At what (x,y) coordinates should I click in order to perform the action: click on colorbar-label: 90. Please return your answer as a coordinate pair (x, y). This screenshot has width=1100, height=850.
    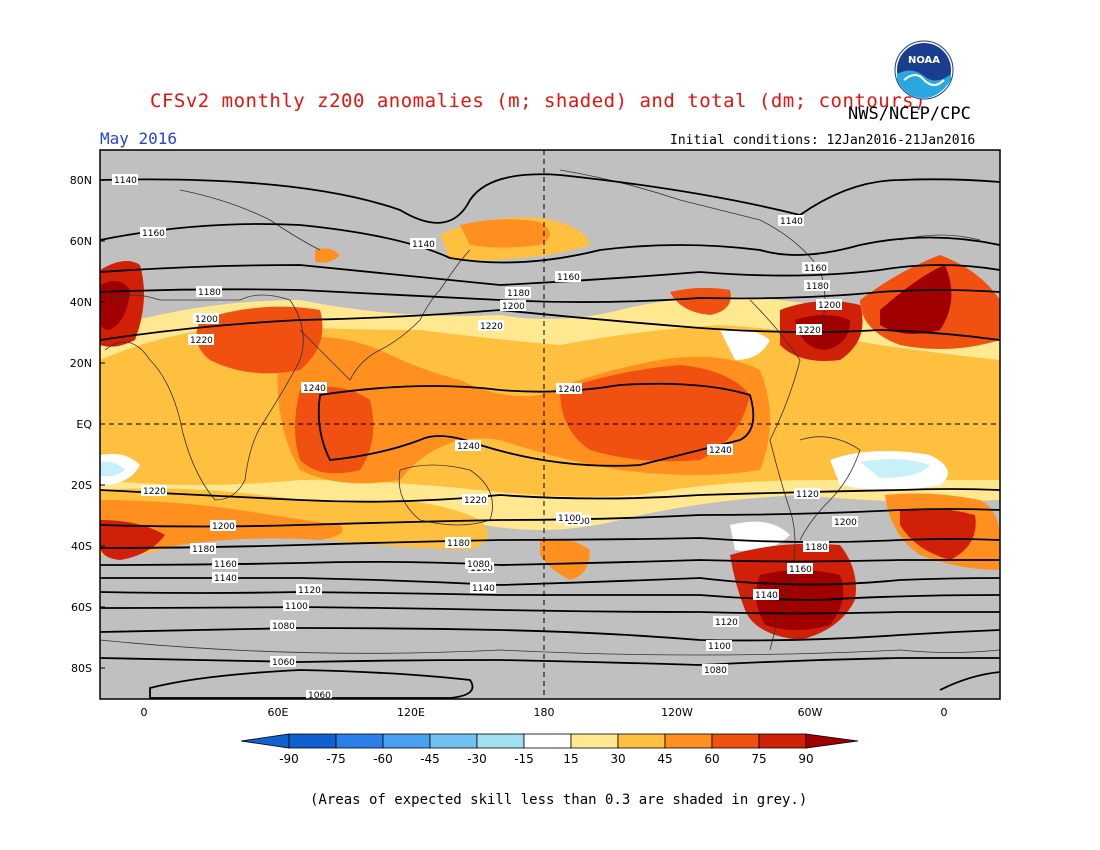
    Looking at the image, I should click on (805, 759).